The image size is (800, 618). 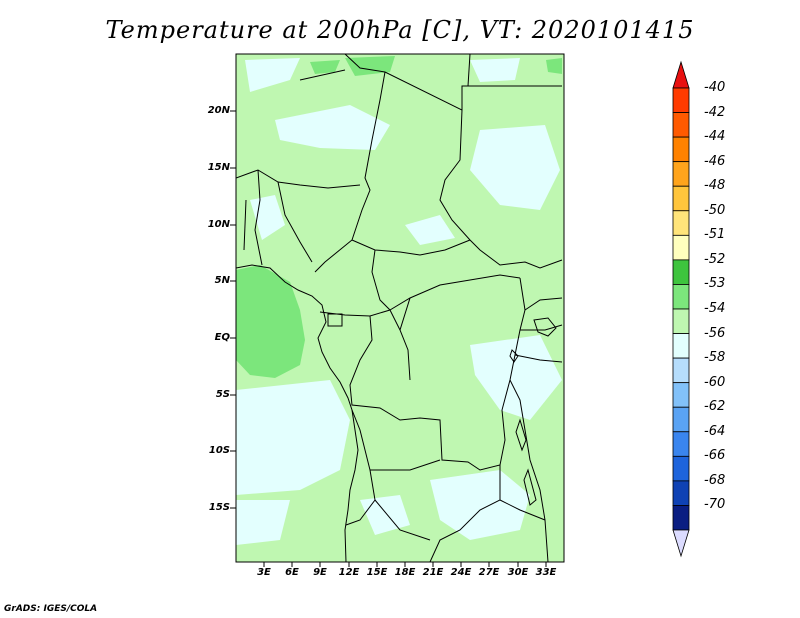 What do you see at coordinates (715, 308) in the screenshot?
I see `colorbar-label: -54` at bounding box center [715, 308].